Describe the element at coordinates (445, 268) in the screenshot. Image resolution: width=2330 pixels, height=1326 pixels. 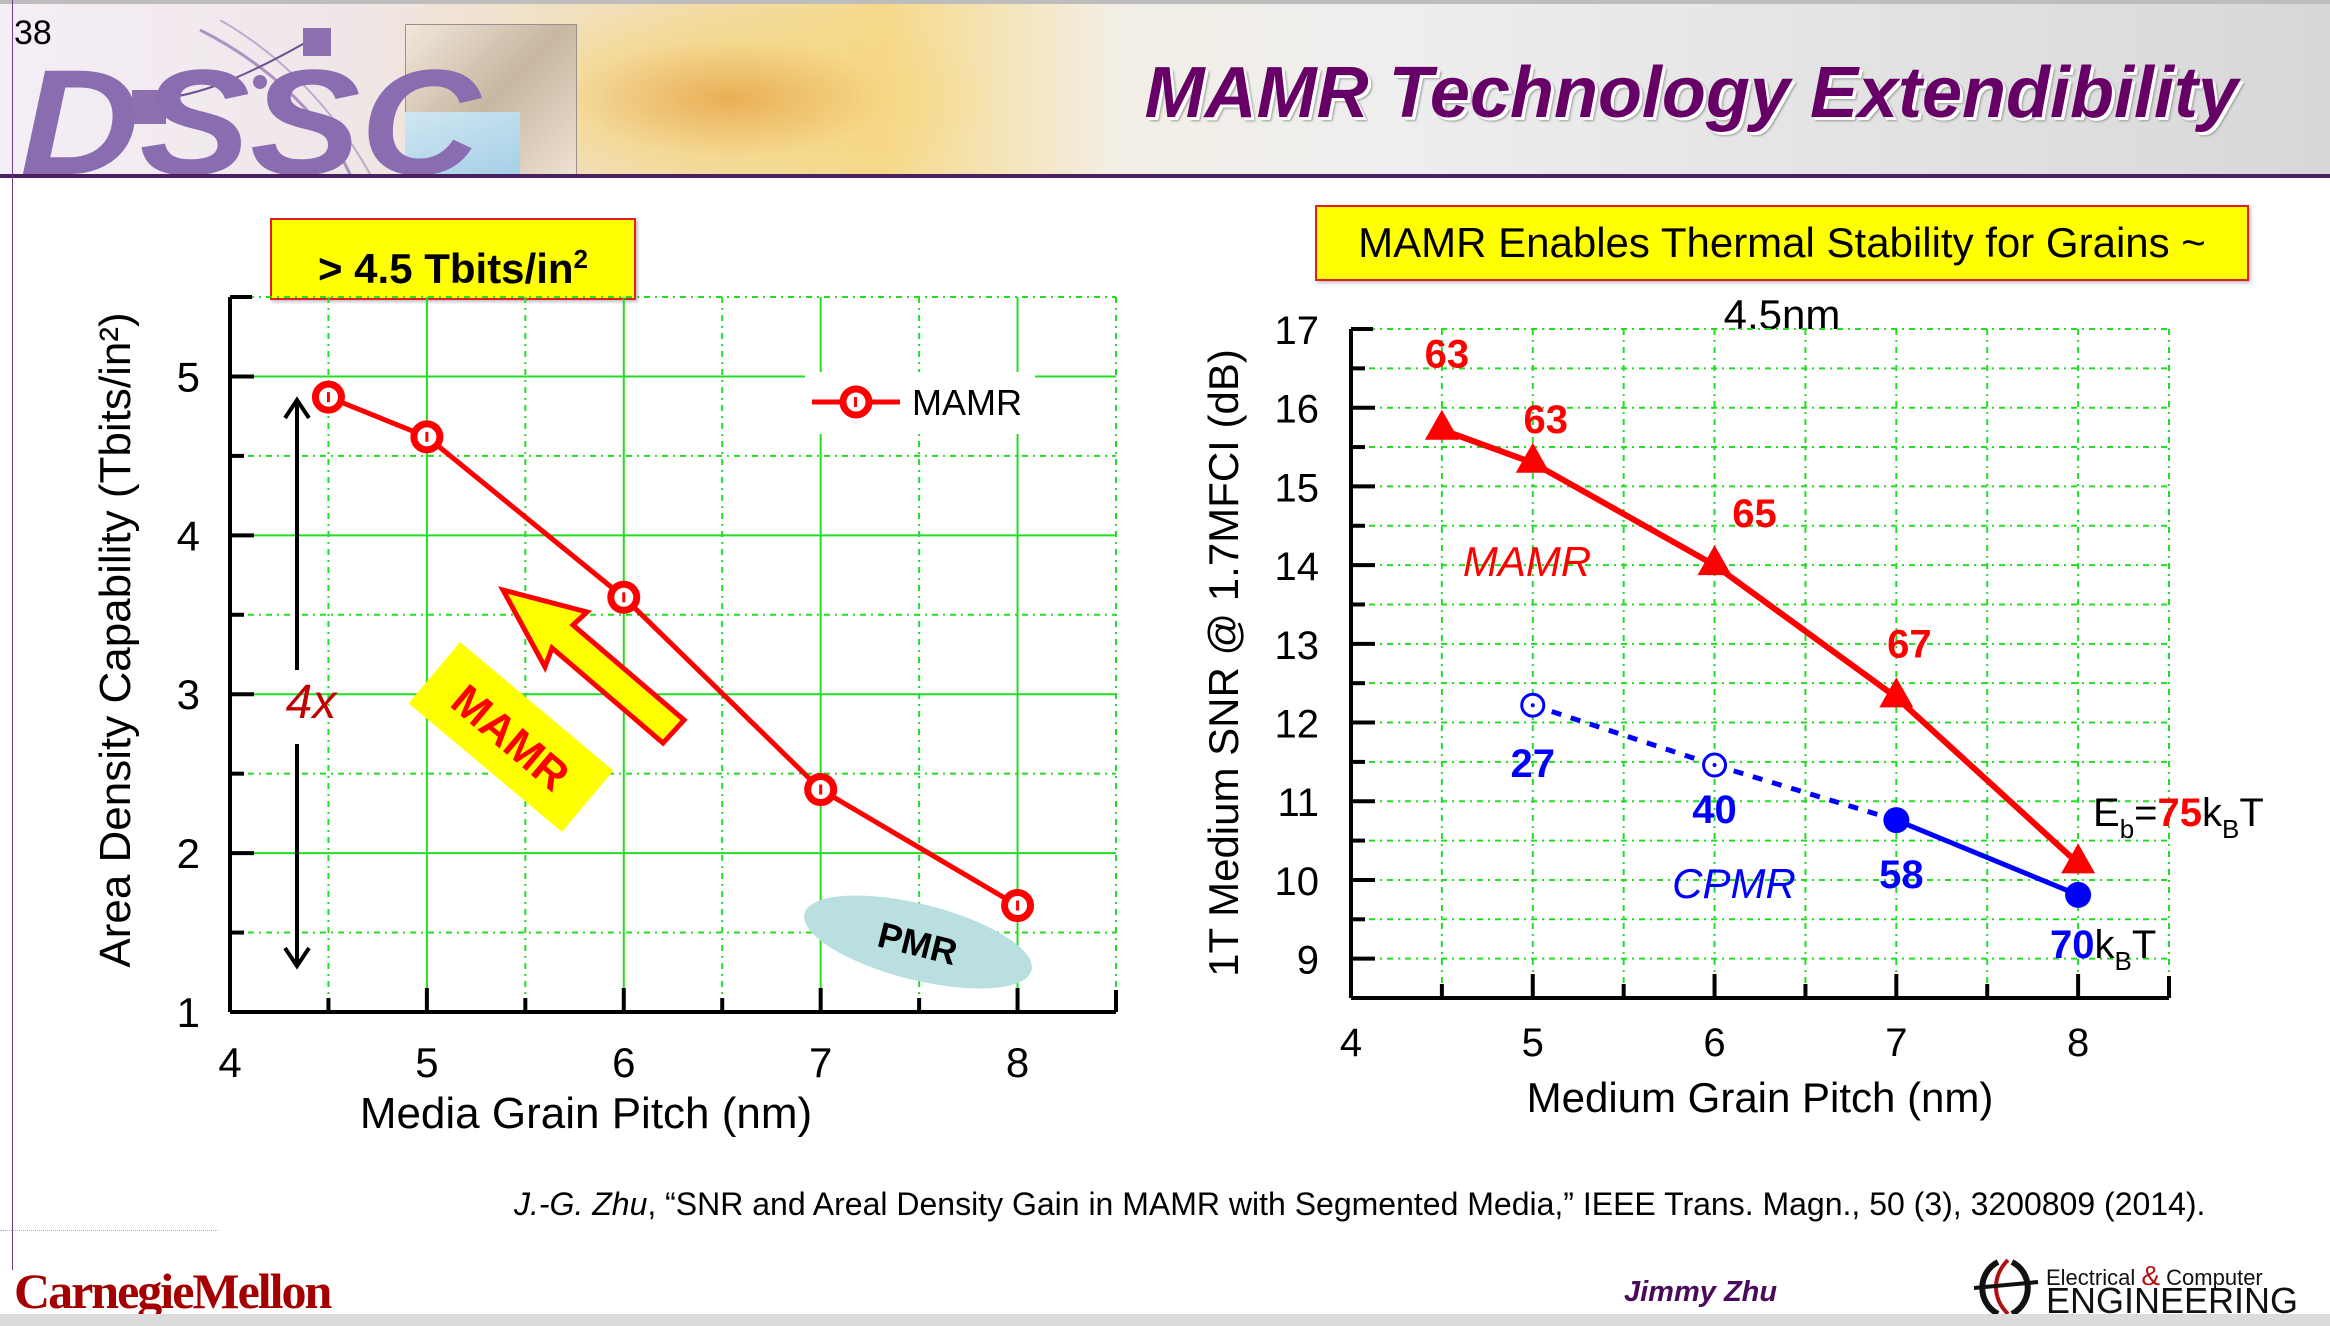
I see `density-callout-text: > 4.5 Tbits/in` at that location.